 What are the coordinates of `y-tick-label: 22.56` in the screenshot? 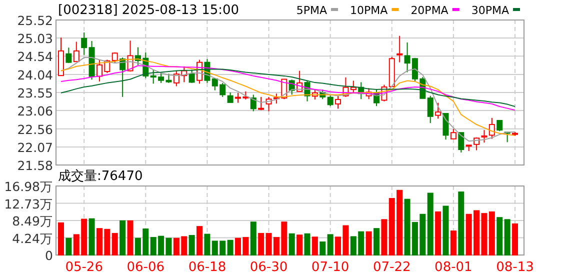 It's located at (35, 129).